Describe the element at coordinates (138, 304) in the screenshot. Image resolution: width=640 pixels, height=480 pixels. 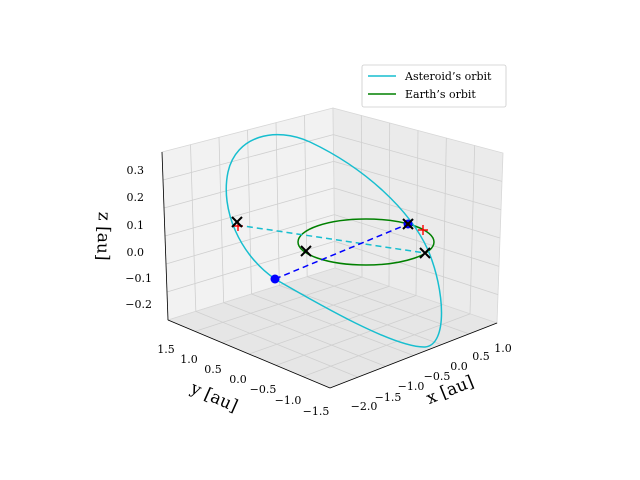
I see `z-tick-label: −0.2` at that location.